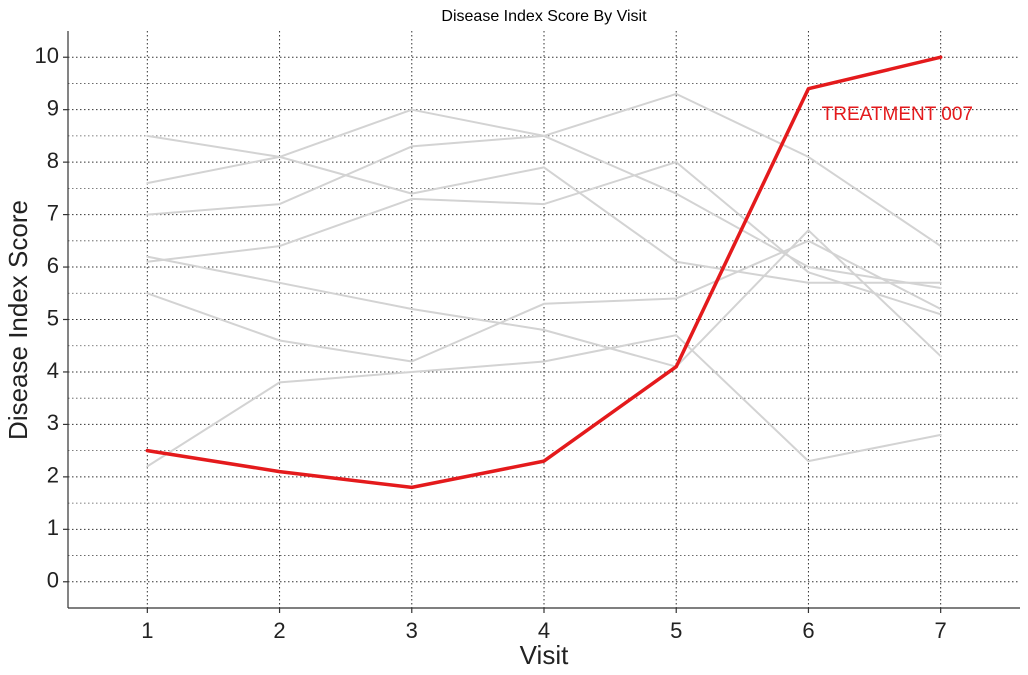 This screenshot has width=1028, height=675. What do you see at coordinates (544, 655) in the screenshot?
I see `x-axis-title: Visit` at bounding box center [544, 655].